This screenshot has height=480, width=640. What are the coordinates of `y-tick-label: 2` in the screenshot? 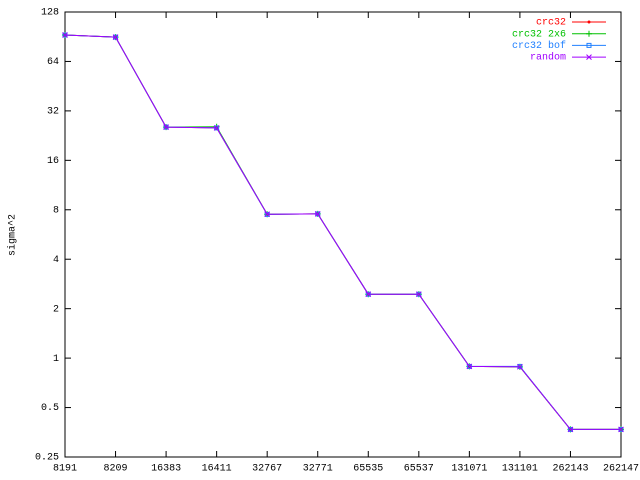 It's located at (56, 309).